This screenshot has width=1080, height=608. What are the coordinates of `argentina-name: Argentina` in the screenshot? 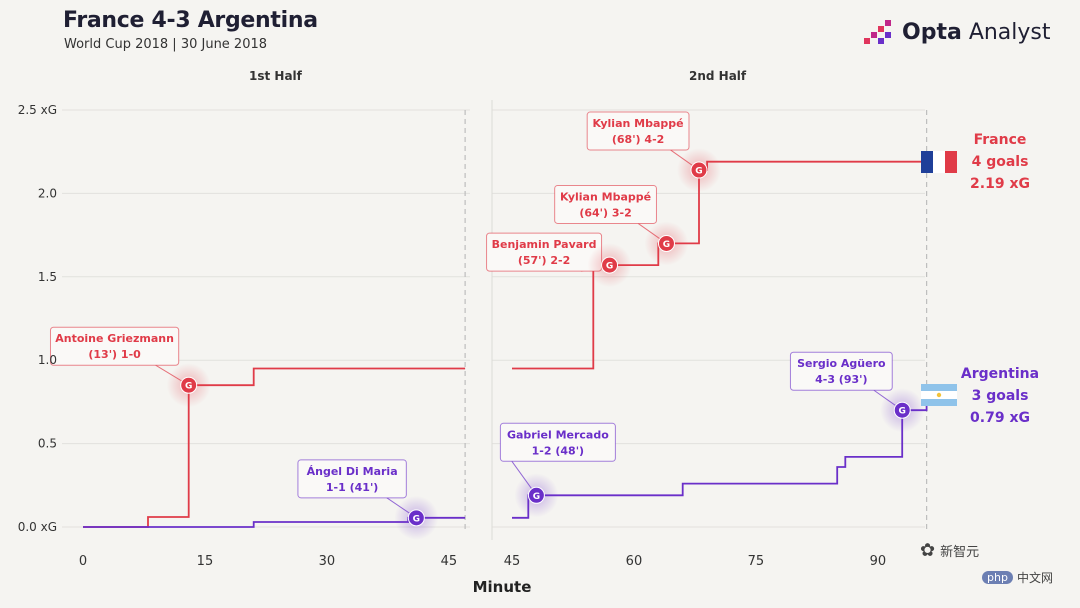 It's located at (1000, 374).